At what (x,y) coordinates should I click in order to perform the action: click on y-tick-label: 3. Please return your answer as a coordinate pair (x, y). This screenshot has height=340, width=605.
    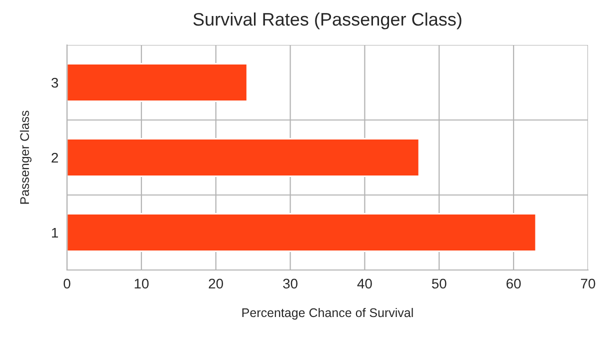
    Looking at the image, I should click on (54, 83).